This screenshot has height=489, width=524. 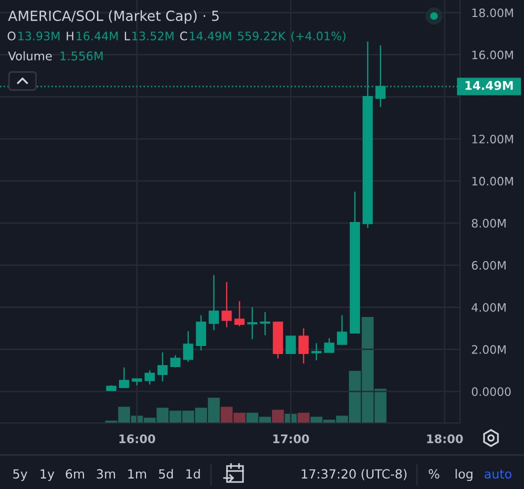 I want to click on y-tick-label: 2.00M, so click(x=489, y=349).